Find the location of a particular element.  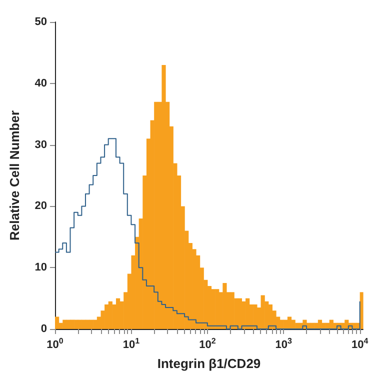

y-axis-title: Relative Cell Number is located at coordinates (14, 175).